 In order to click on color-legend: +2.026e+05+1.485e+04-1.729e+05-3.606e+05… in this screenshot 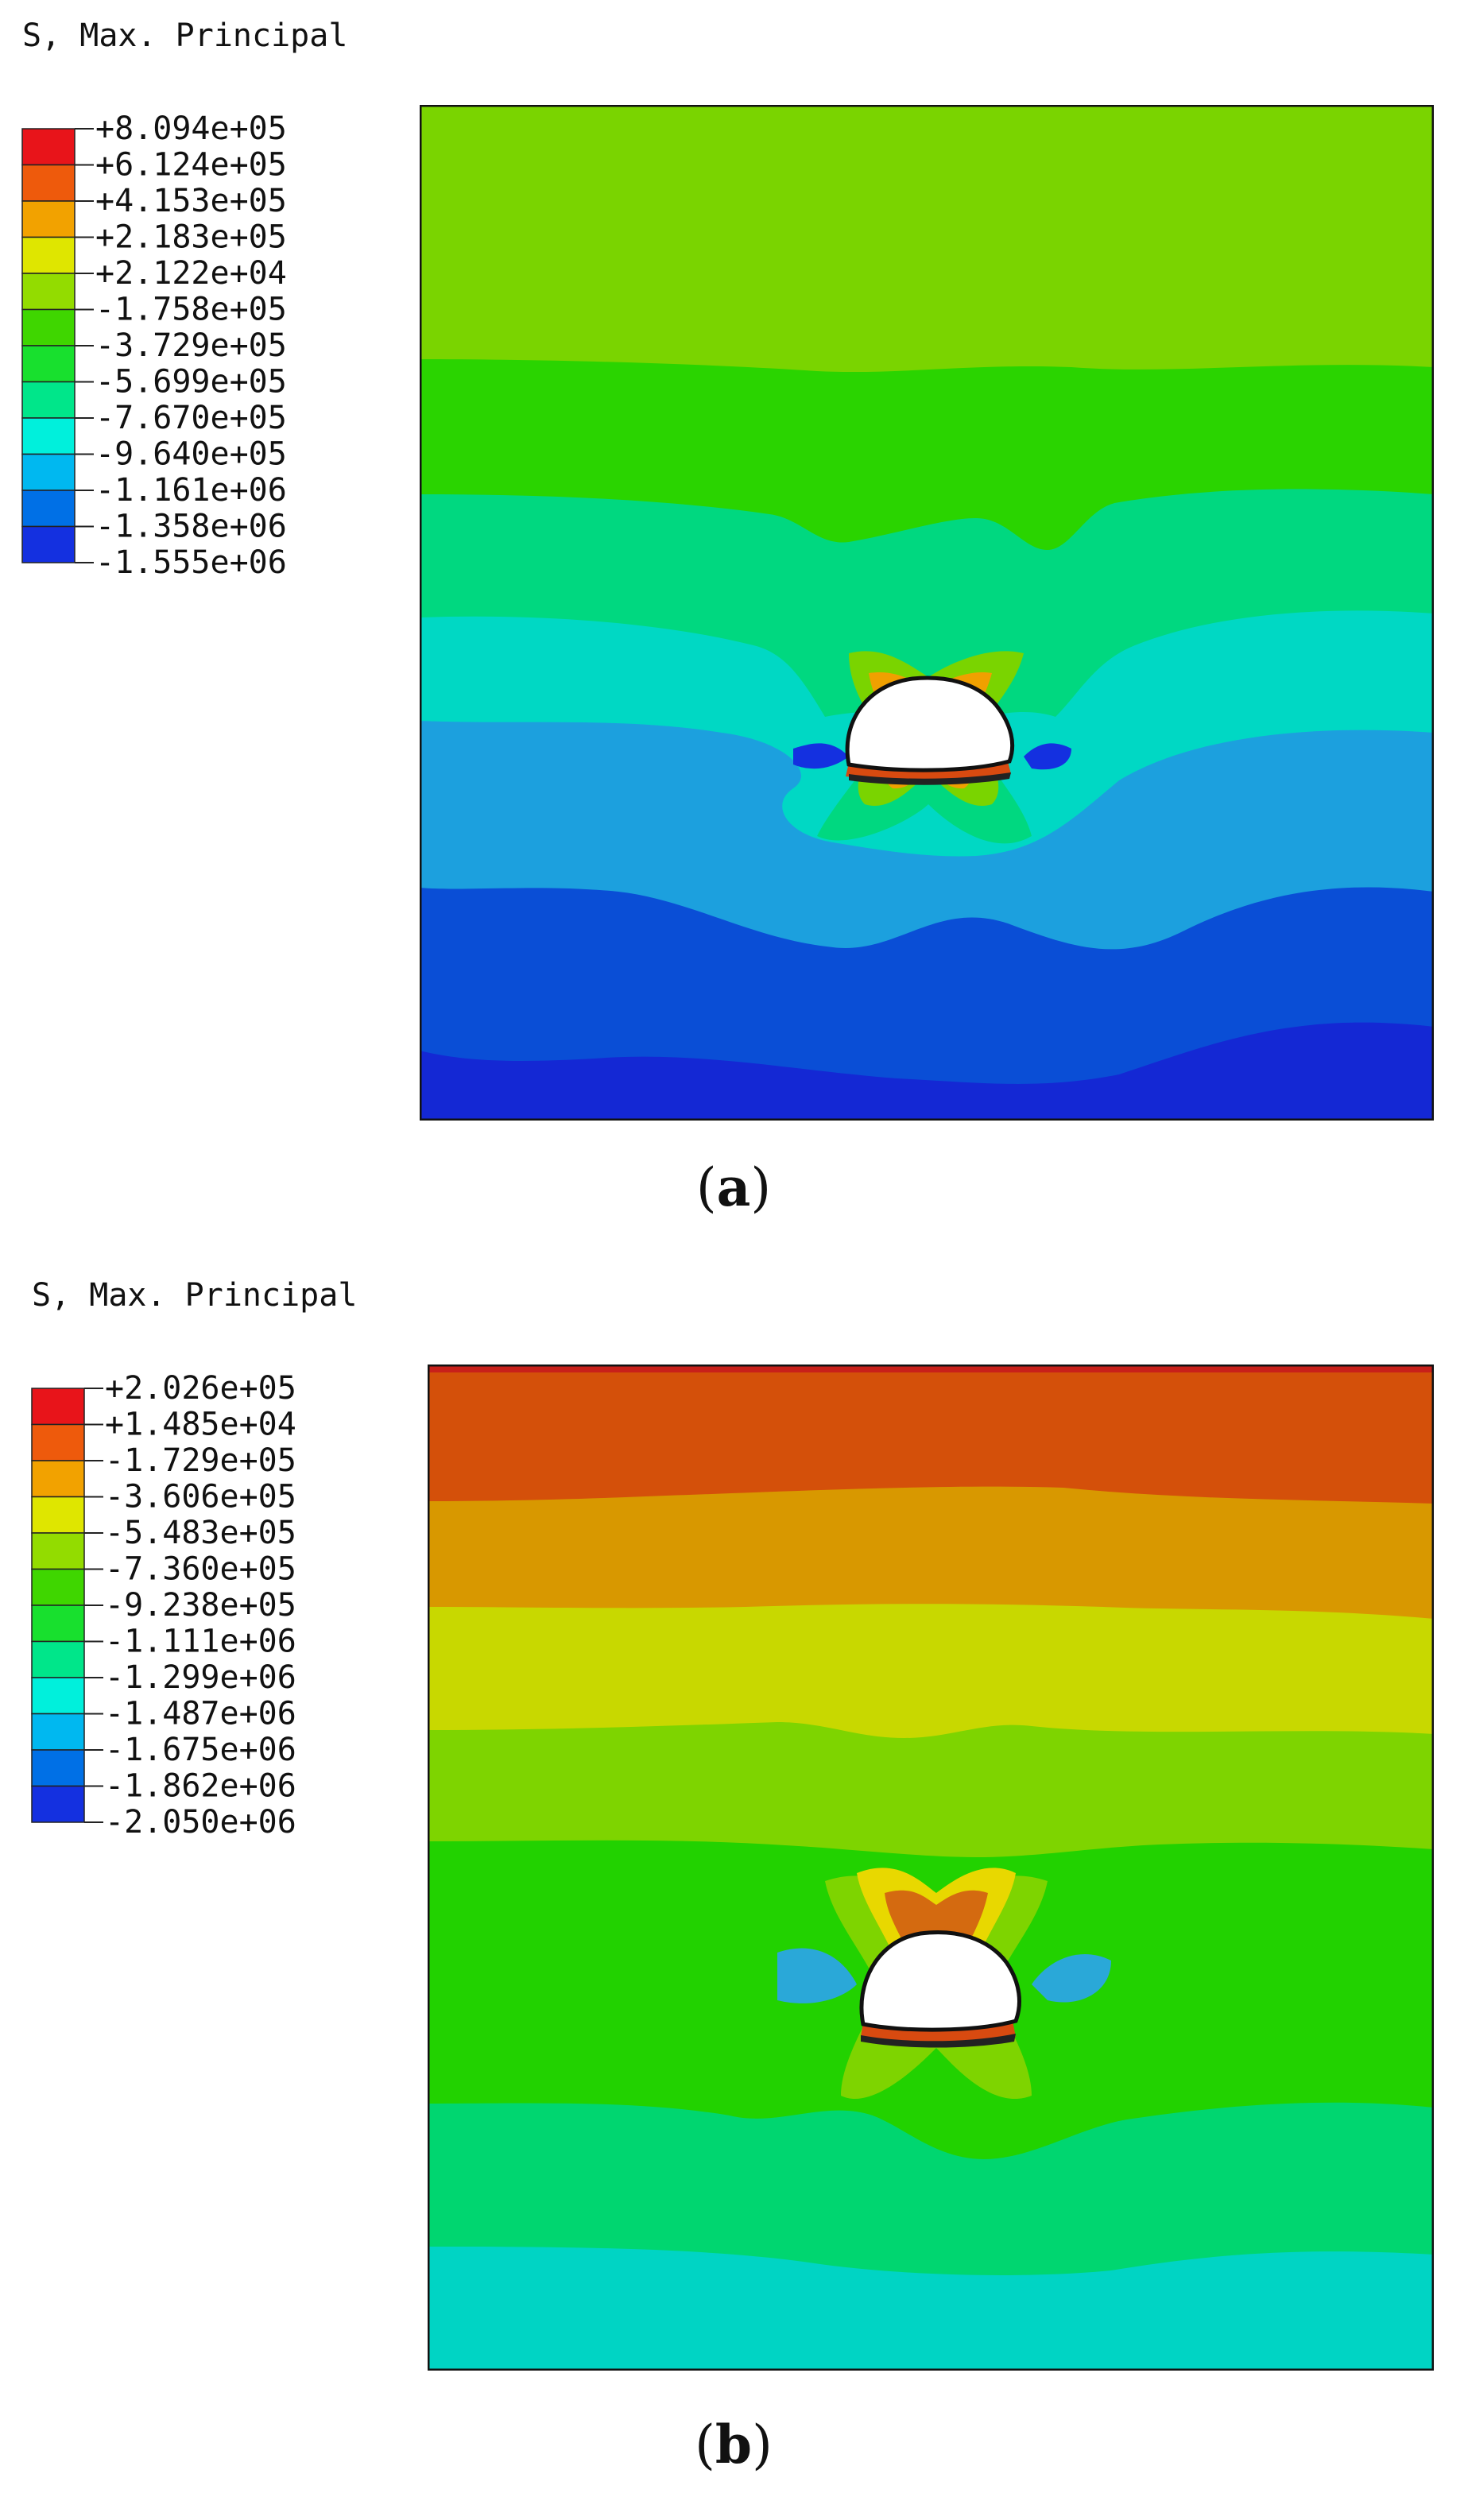, I will do `click(164, 1606)`.